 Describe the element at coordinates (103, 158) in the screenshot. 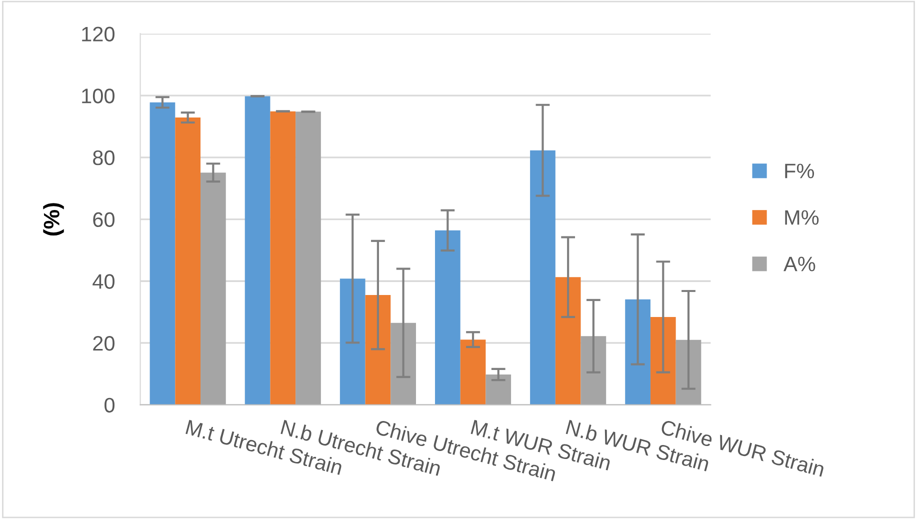

I see `y-tick-label: 80` at that location.